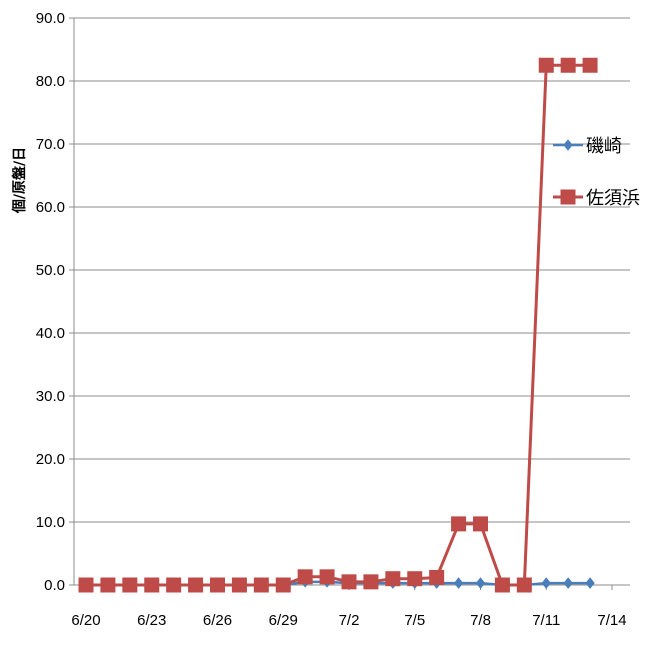 The width and height of the screenshot is (654, 655). I want to click on x-tick-label: 7/14, so click(611, 620).